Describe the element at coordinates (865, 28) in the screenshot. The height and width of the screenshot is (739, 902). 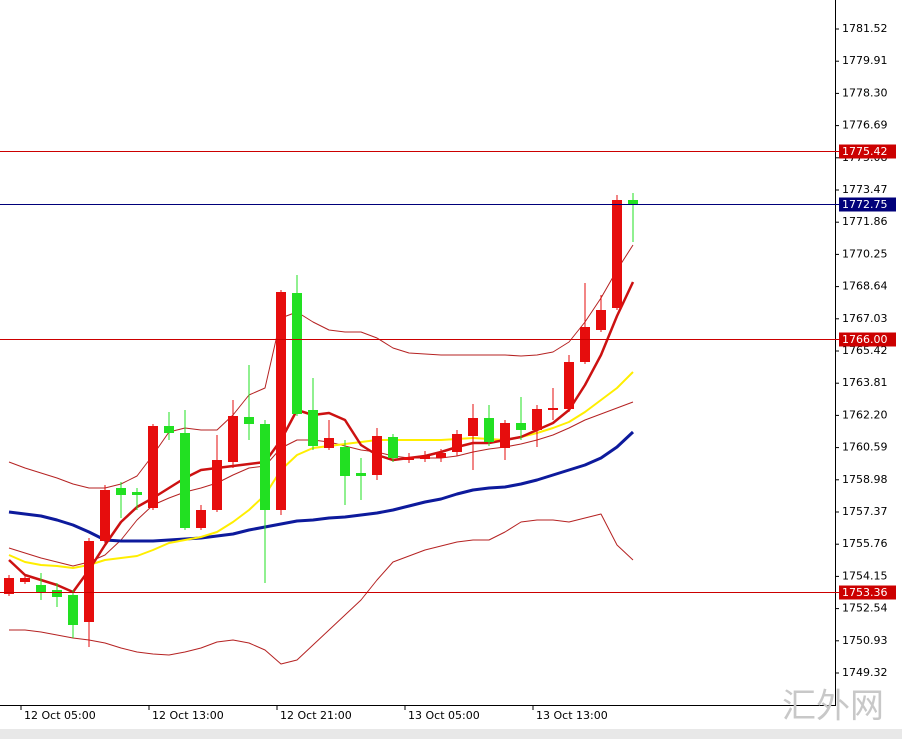
I see `y-tick-label: 1781.52` at that location.